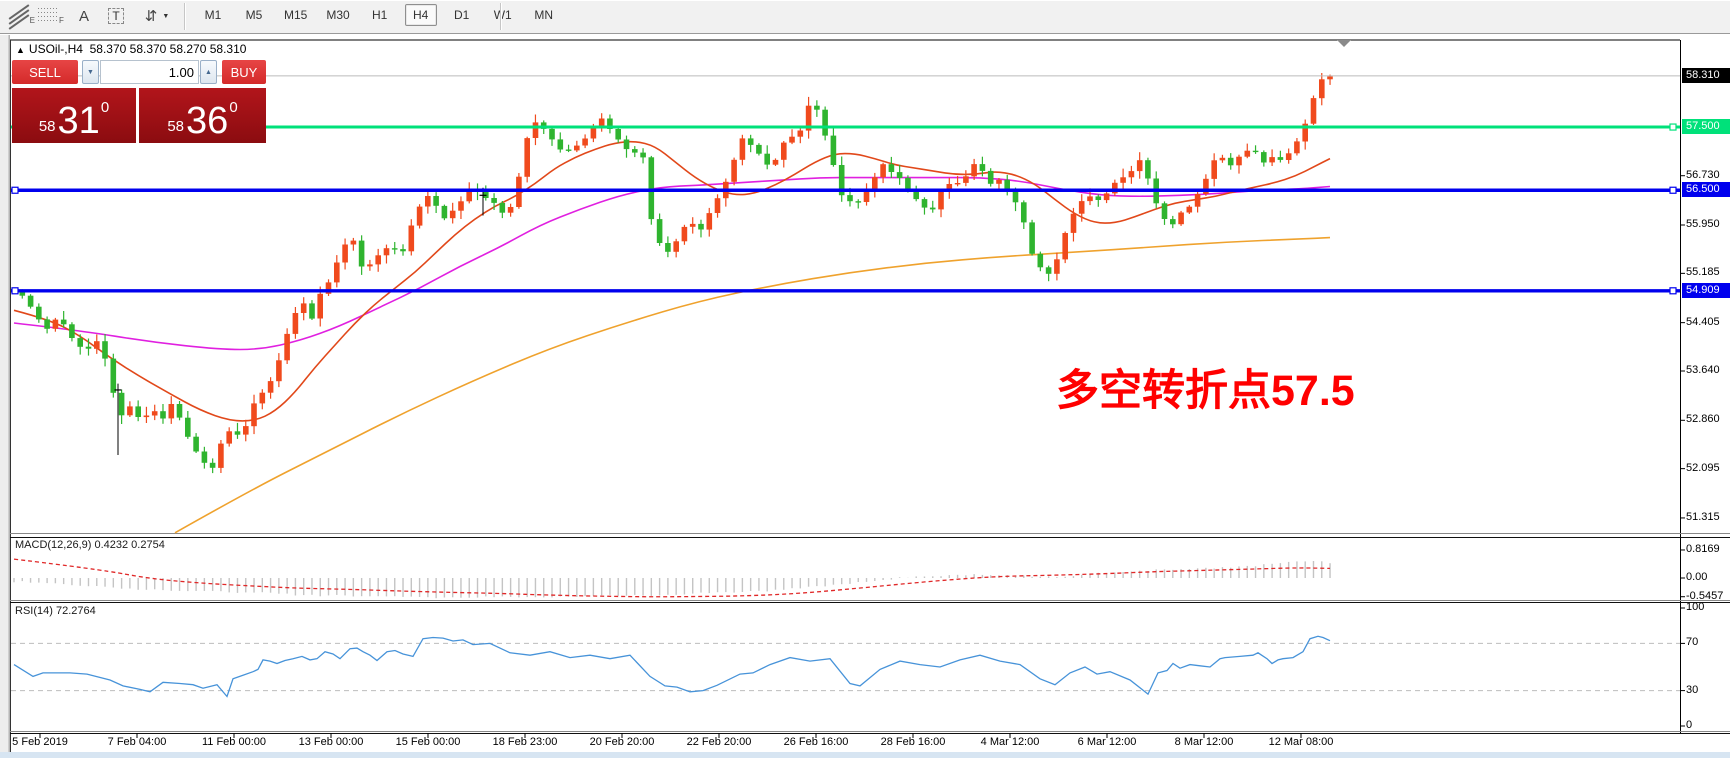  What do you see at coordinates (1703, 272) in the screenshot?
I see `price-tick-label: 55.185` at bounding box center [1703, 272].